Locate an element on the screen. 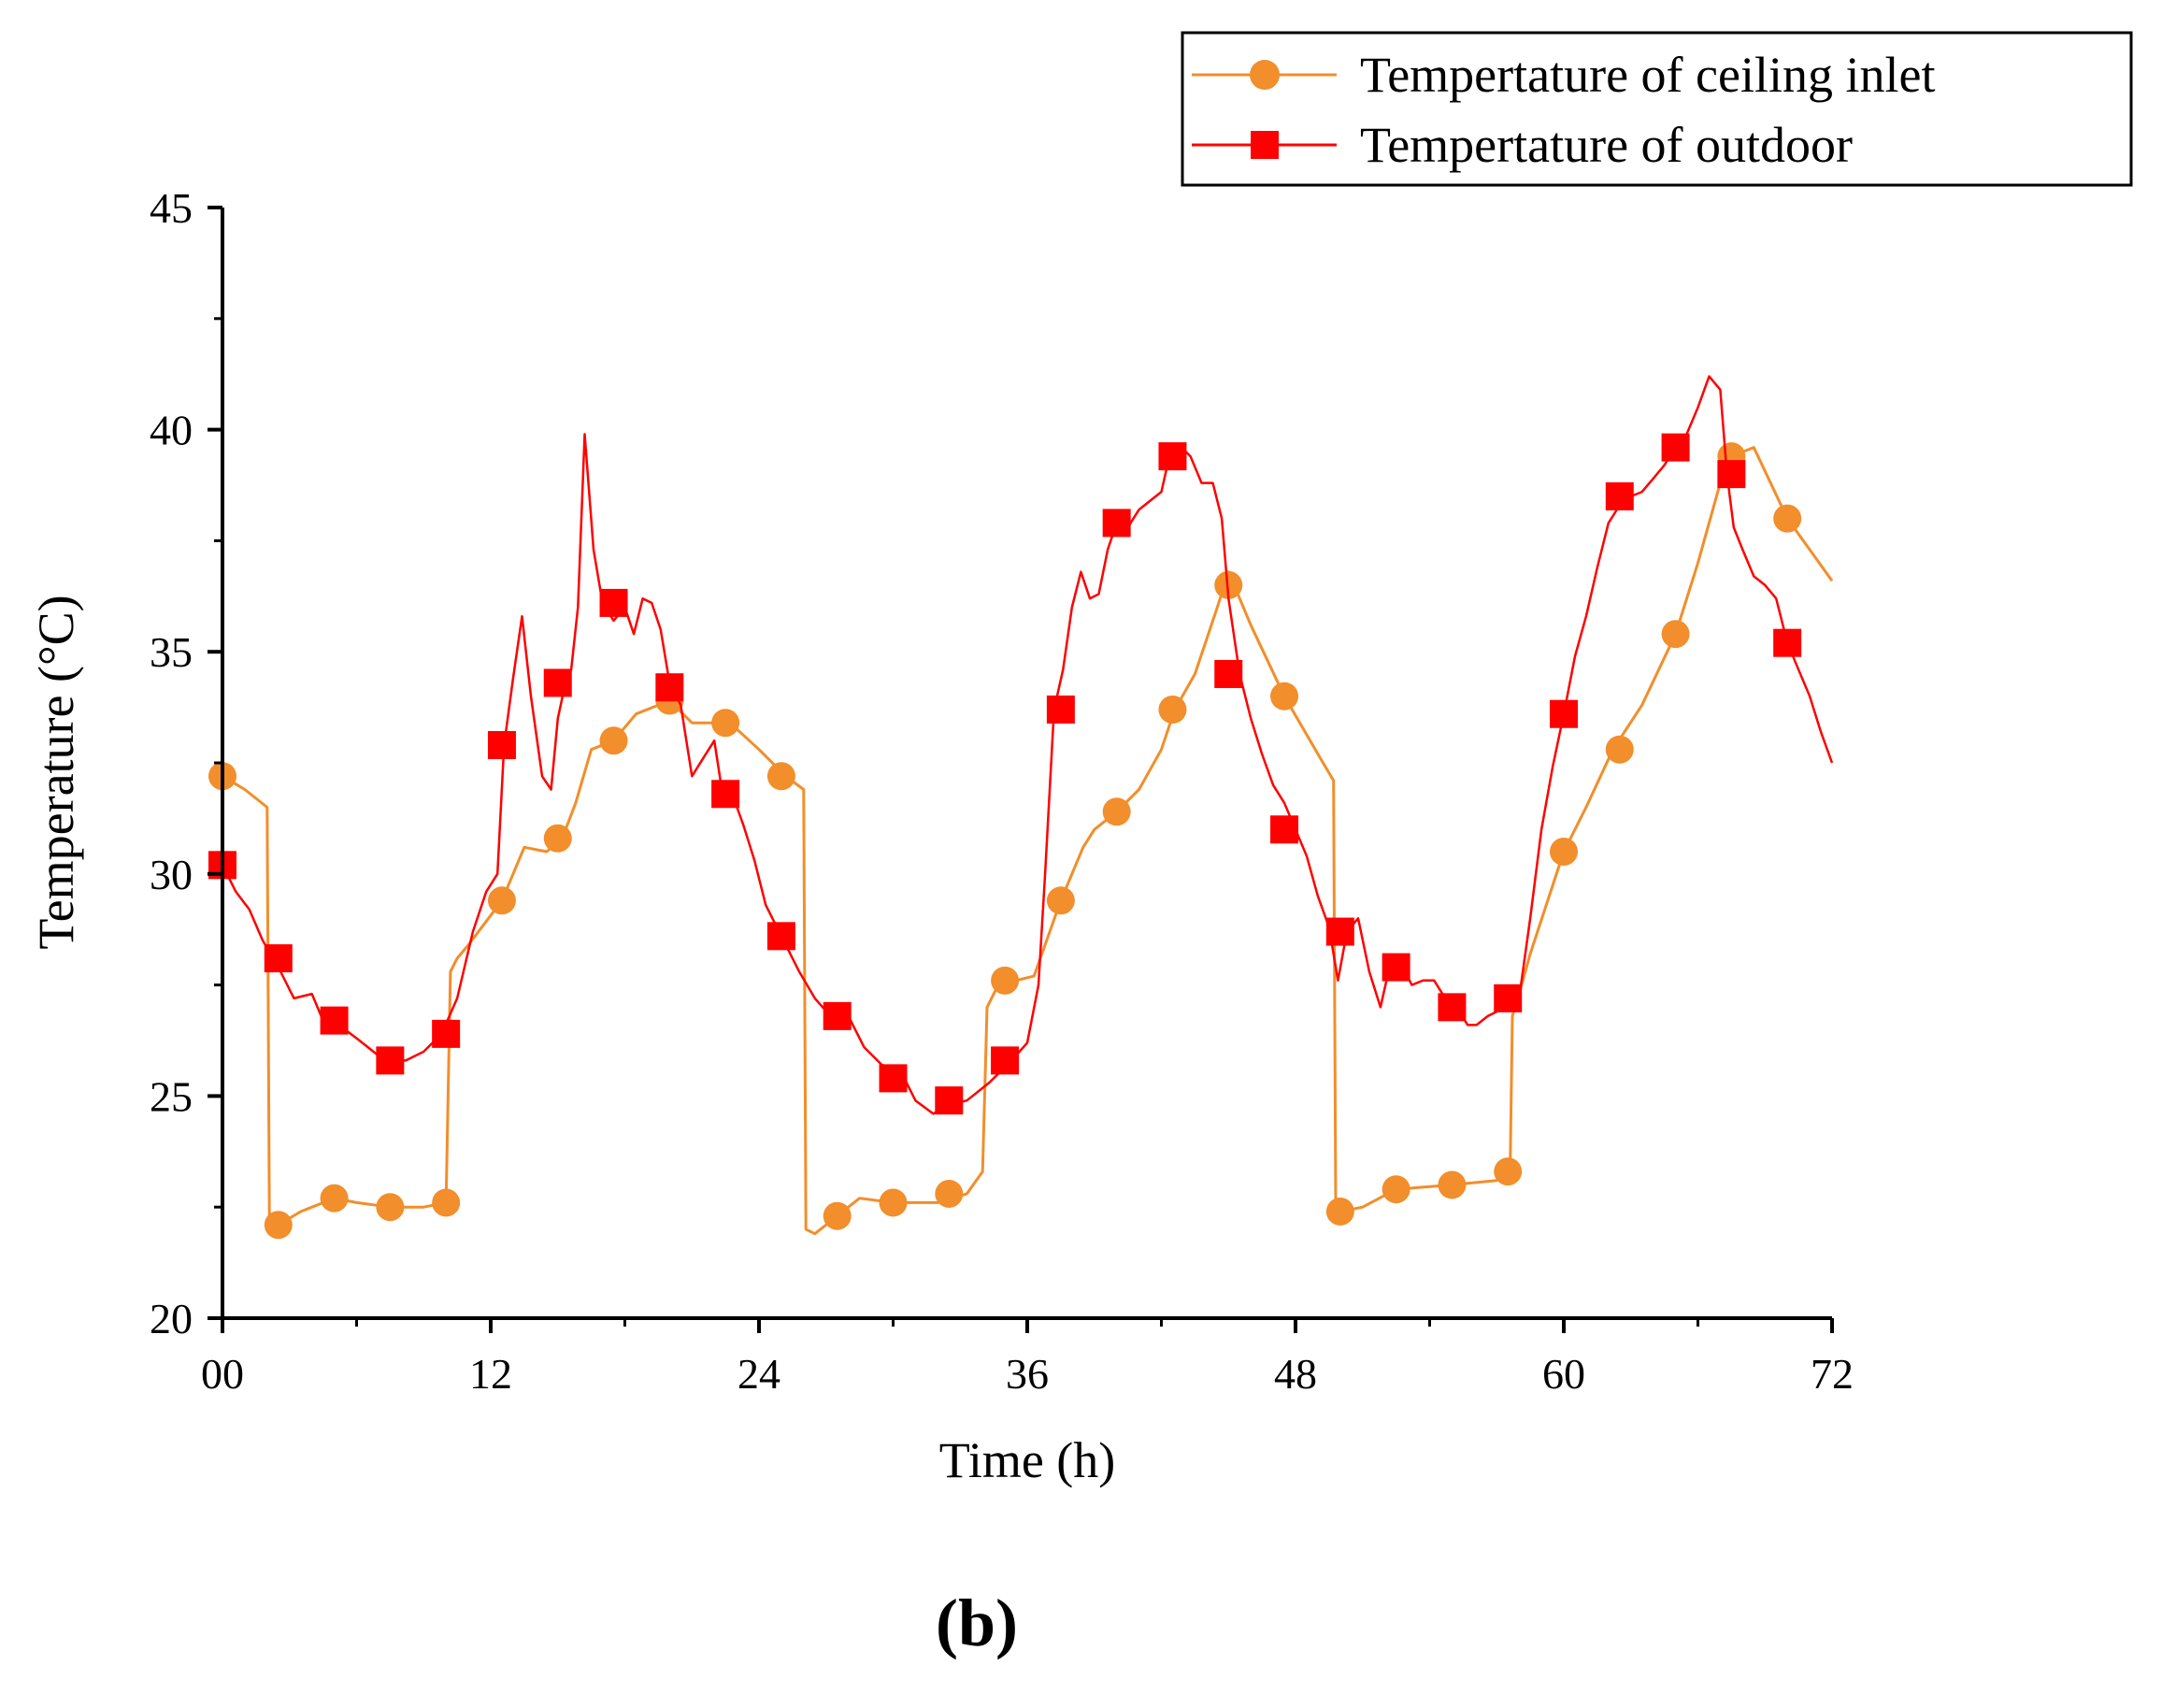 This screenshot has width=2162, height=1708. y-tick-label: 30 is located at coordinates (171, 874).